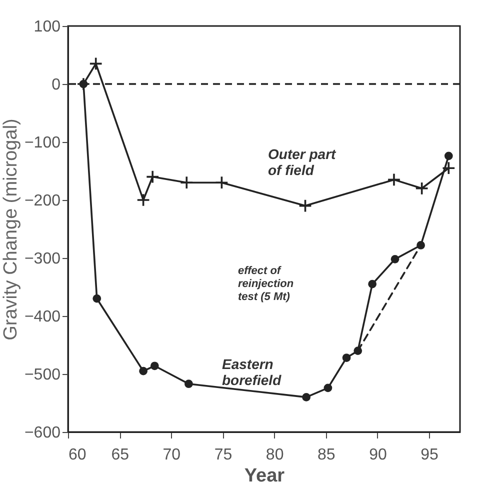  I want to click on annotation: Eastern borefield, so click(252, 372).